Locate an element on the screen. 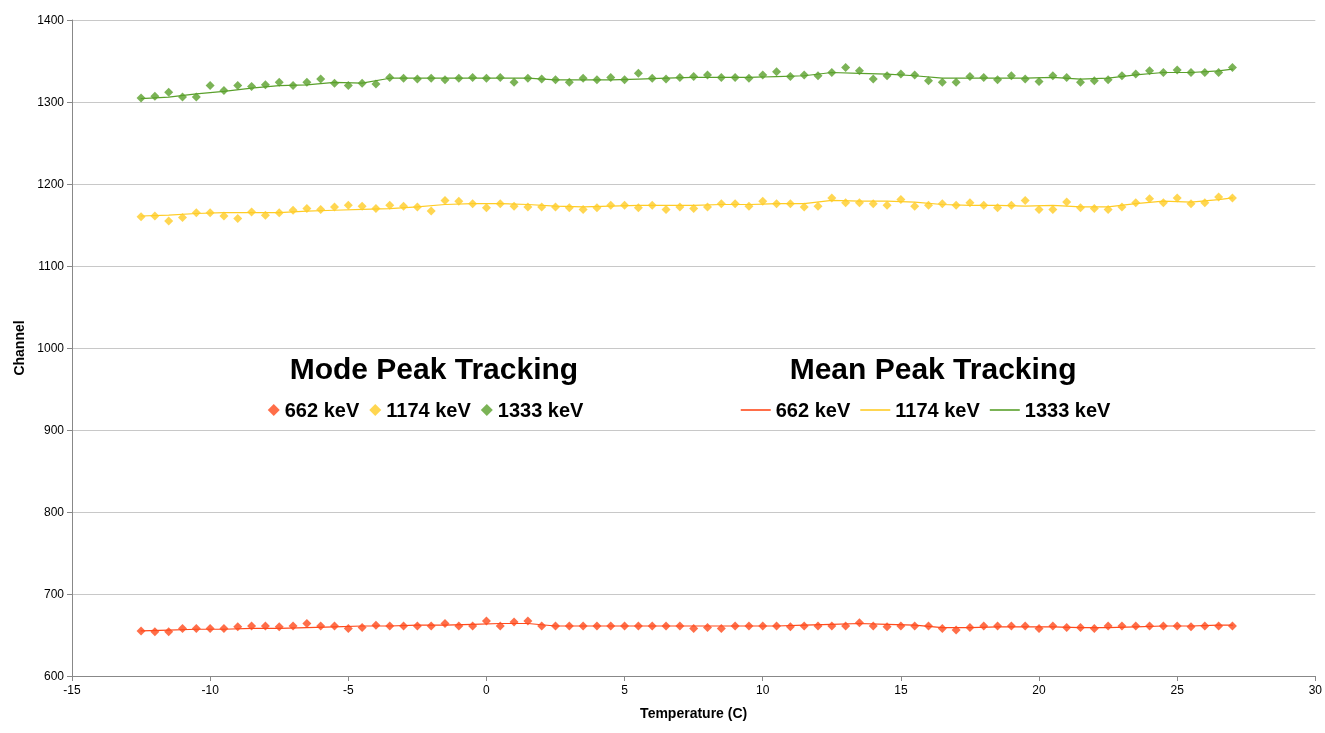  x-tick-label: 20 is located at coordinates (1039, 690).